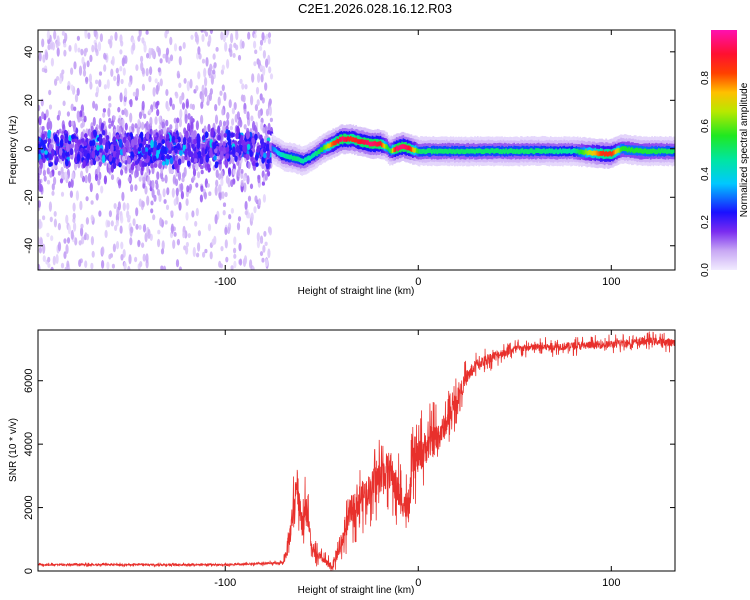  Describe the element at coordinates (744, 149) in the screenshot. I see `colorbar-label: Normalized spectral amplitude` at that location.